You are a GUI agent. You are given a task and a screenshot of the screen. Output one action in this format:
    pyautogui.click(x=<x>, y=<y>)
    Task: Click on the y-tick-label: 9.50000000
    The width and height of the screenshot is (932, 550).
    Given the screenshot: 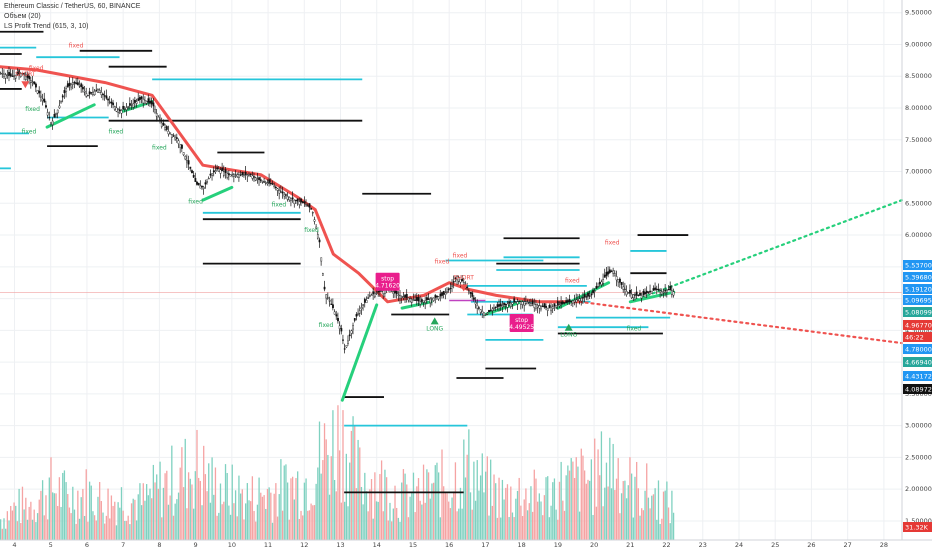 What is the action you would take?
    pyautogui.click(x=918, y=13)
    